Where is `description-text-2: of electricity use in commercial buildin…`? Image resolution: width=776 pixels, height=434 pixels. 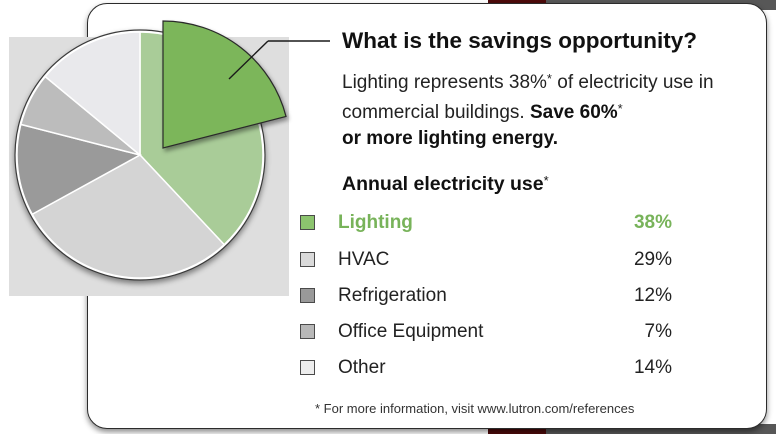 description-text-2: of electricity use in commercial buildin… is located at coordinates (528, 97).